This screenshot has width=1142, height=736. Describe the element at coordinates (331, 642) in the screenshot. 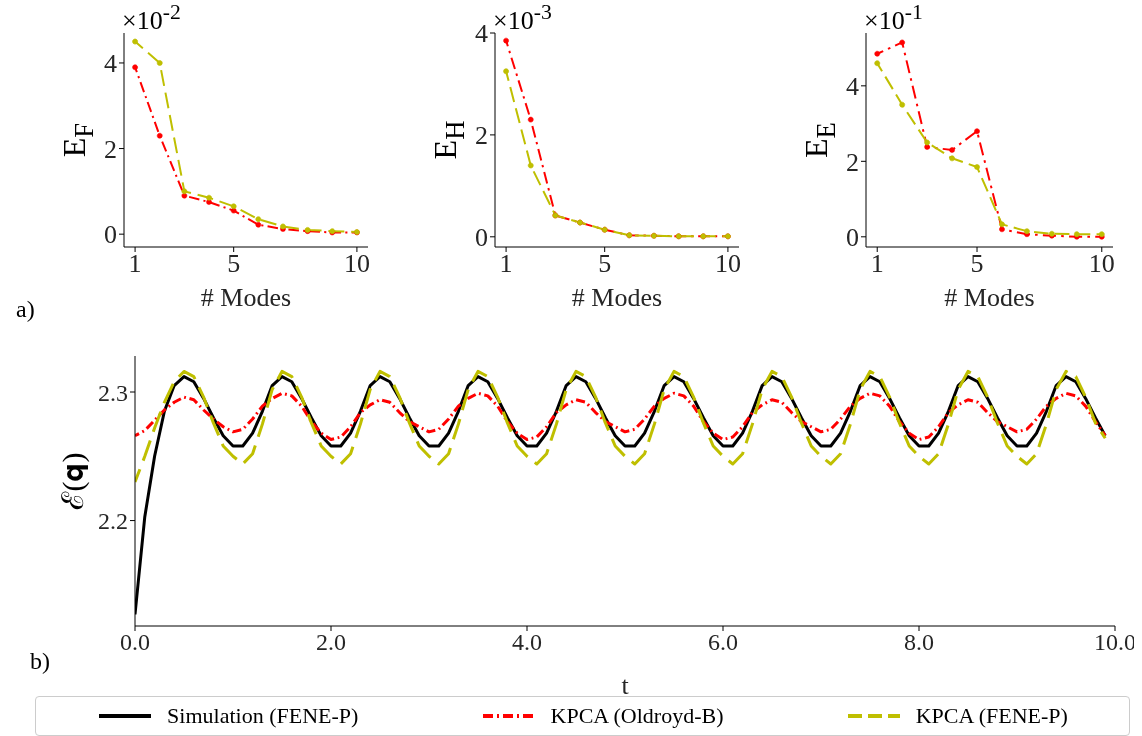

I see `x-tick-label: 2.0` at that location.